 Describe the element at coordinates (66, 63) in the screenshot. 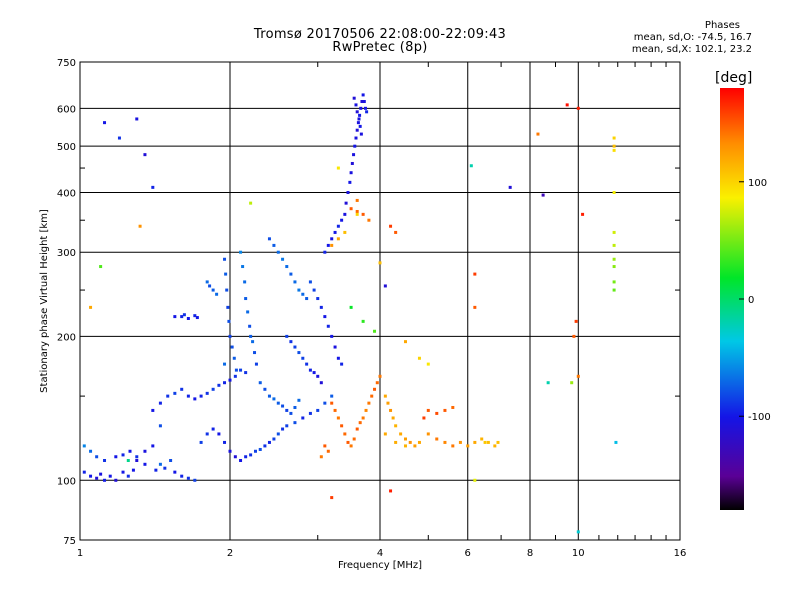

I see `y-tick-label: 750` at that location.